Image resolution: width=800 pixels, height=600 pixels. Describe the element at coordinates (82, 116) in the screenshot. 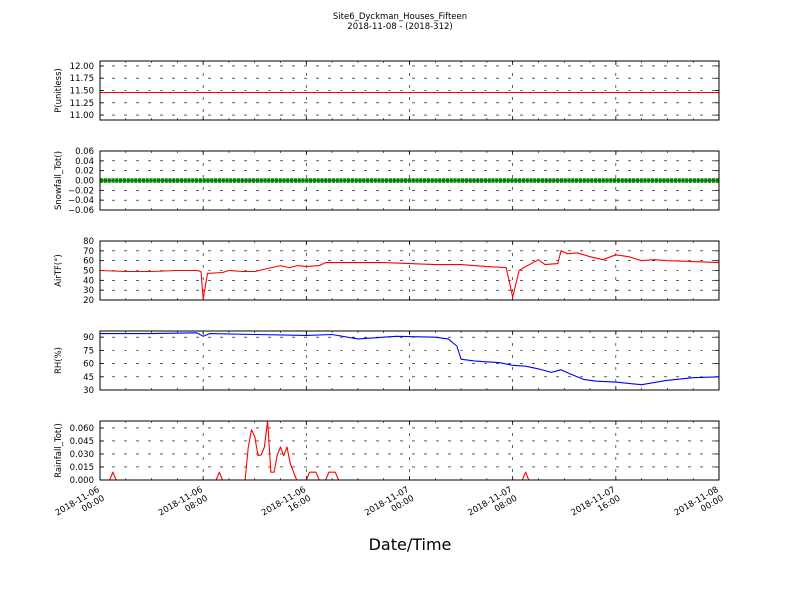

I see `y-tick-label: 11.00` at that location.